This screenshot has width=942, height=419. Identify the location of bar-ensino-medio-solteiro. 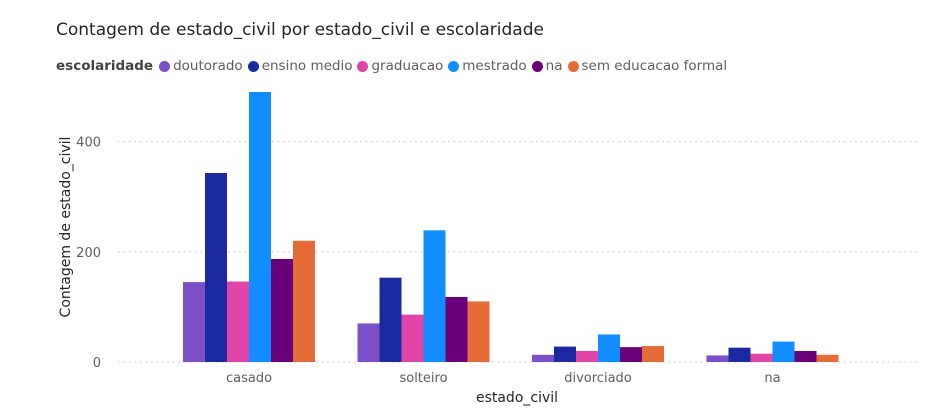
(390, 319).